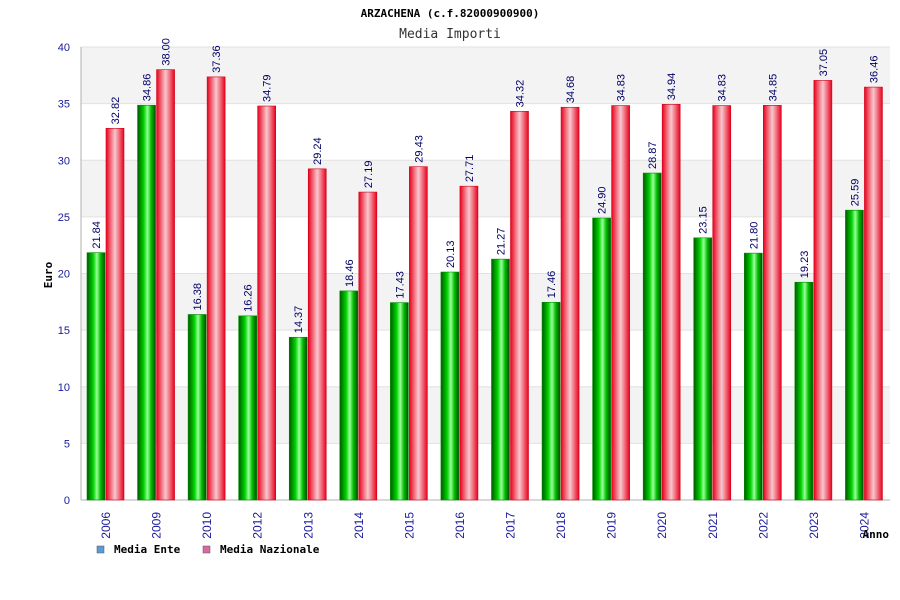 The width and height of the screenshot is (900, 600). I want to click on value-label: 17.43, so click(400, 285).